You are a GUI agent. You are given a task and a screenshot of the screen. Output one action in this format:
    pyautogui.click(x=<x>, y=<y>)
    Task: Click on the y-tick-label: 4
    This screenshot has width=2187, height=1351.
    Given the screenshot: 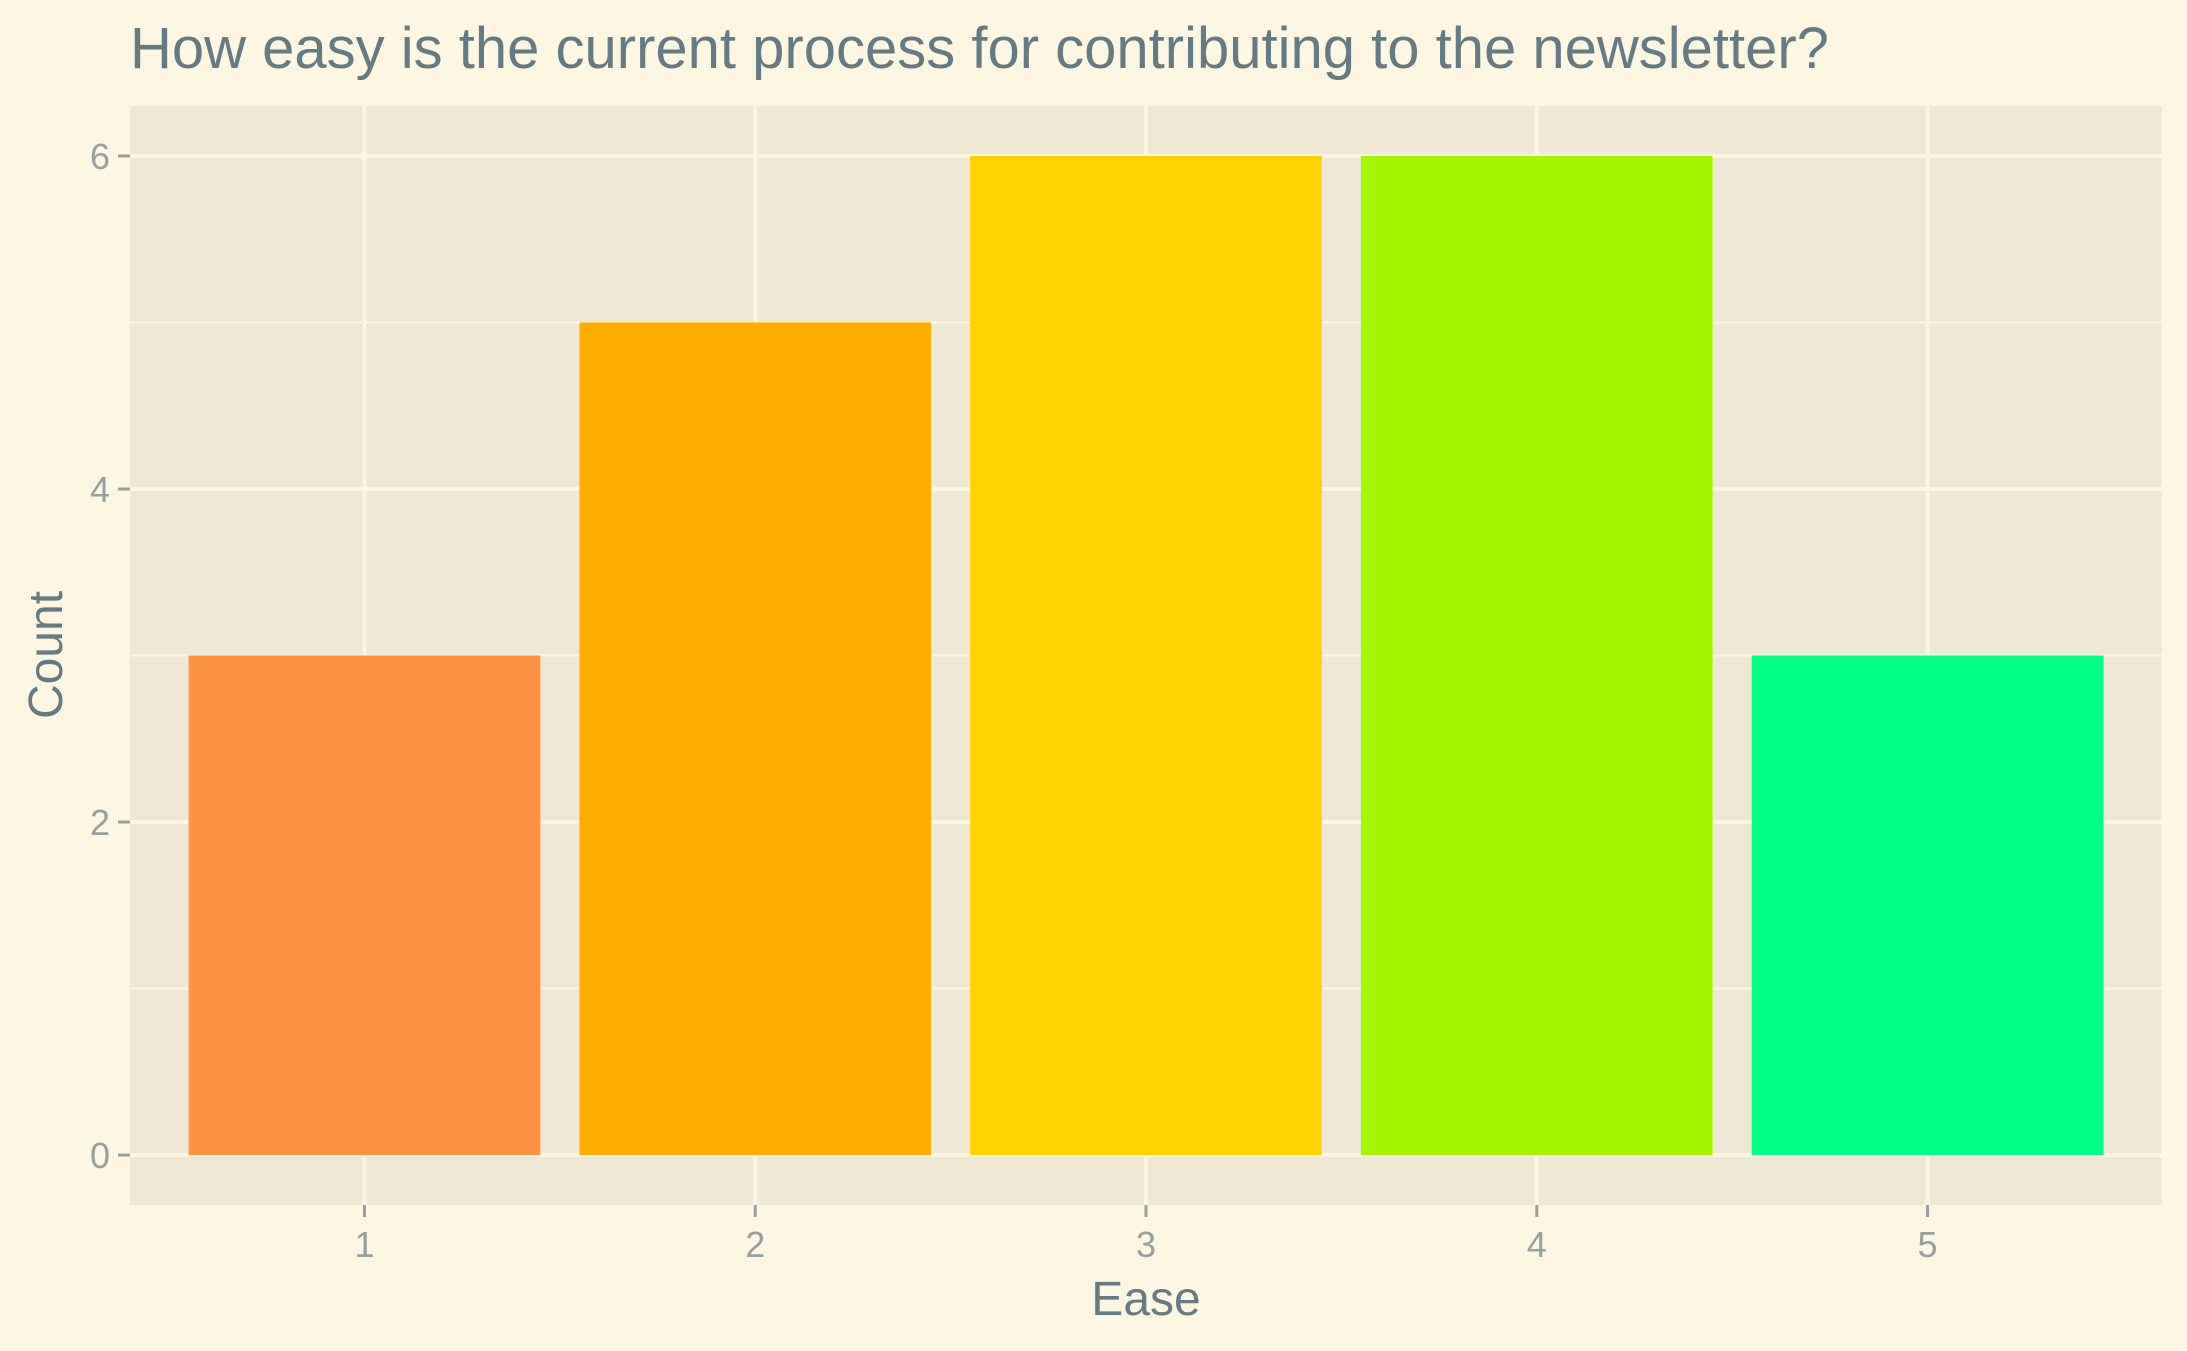 What is the action you would take?
    pyautogui.click(x=100, y=489)
    